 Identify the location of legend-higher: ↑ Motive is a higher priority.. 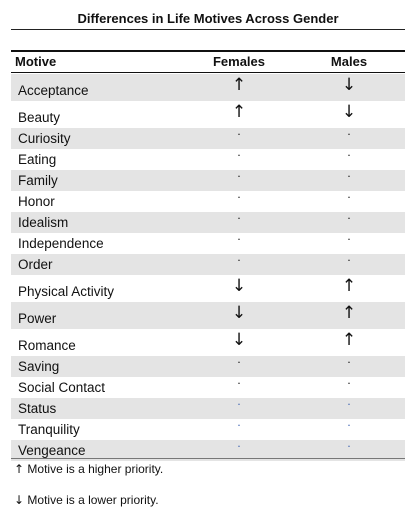
(88, 469).